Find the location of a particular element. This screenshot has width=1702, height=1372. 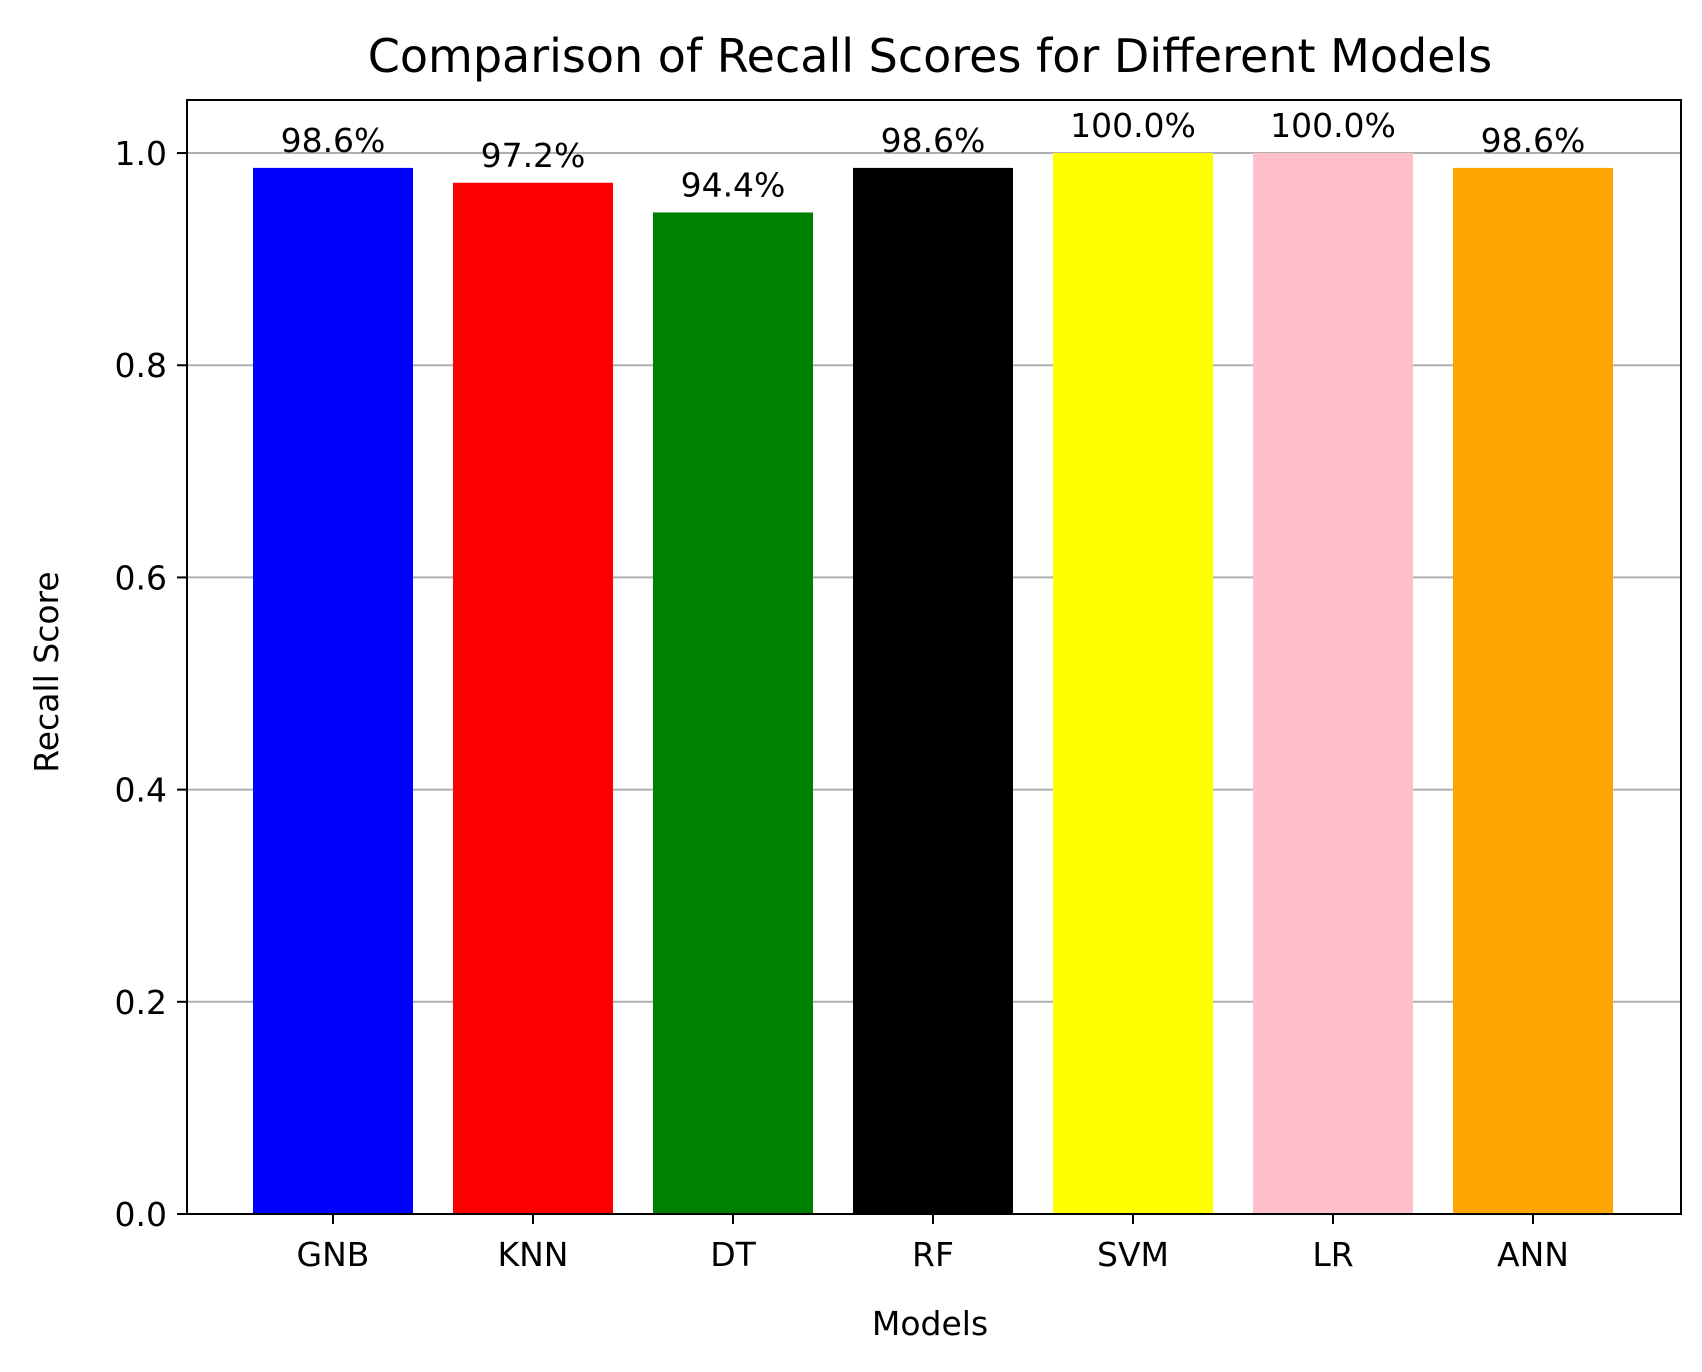

data-label-gnb: 98.6% is located at coordinates (333, 140).